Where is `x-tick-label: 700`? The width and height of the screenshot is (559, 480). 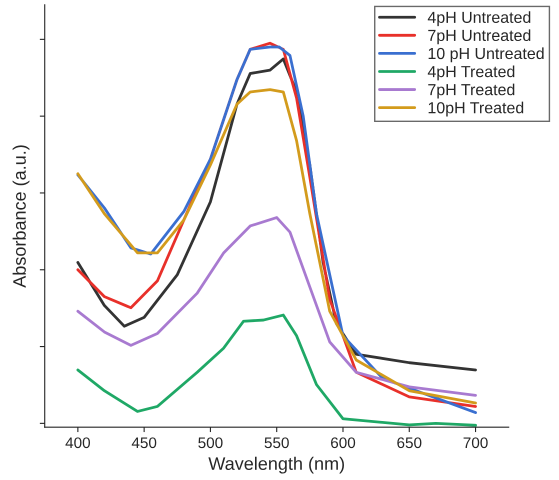
x-tick-label: 700 is located at coordinates (476, 442).